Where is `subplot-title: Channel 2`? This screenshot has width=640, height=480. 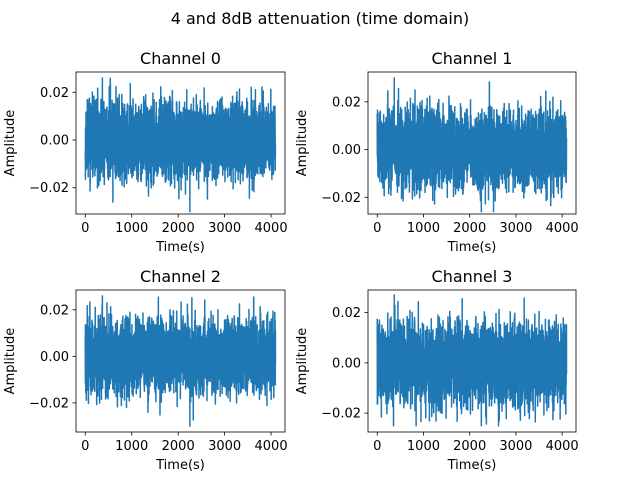
subplot-title: Channel 2 is located at coordinates (180, 276).